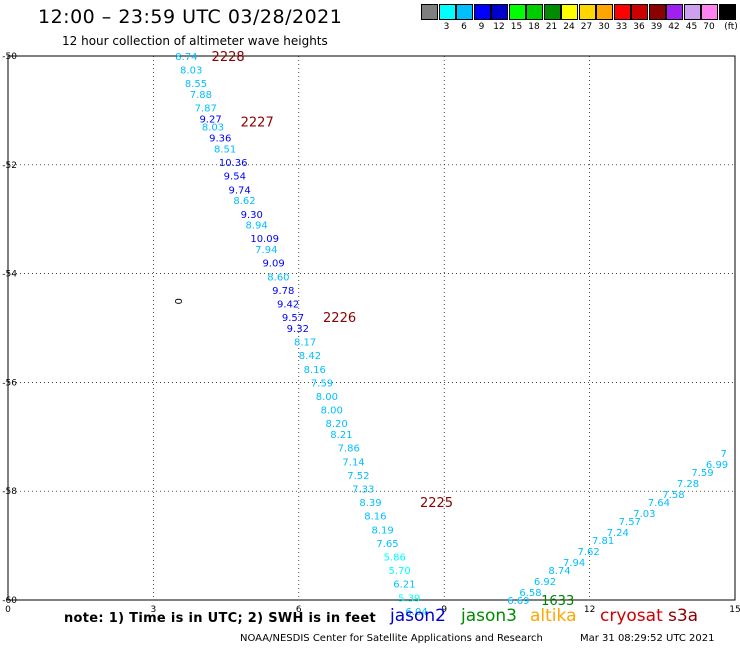 The image size is (740, 650). I want to click on track-time-label: 2225, so click(436, 503).